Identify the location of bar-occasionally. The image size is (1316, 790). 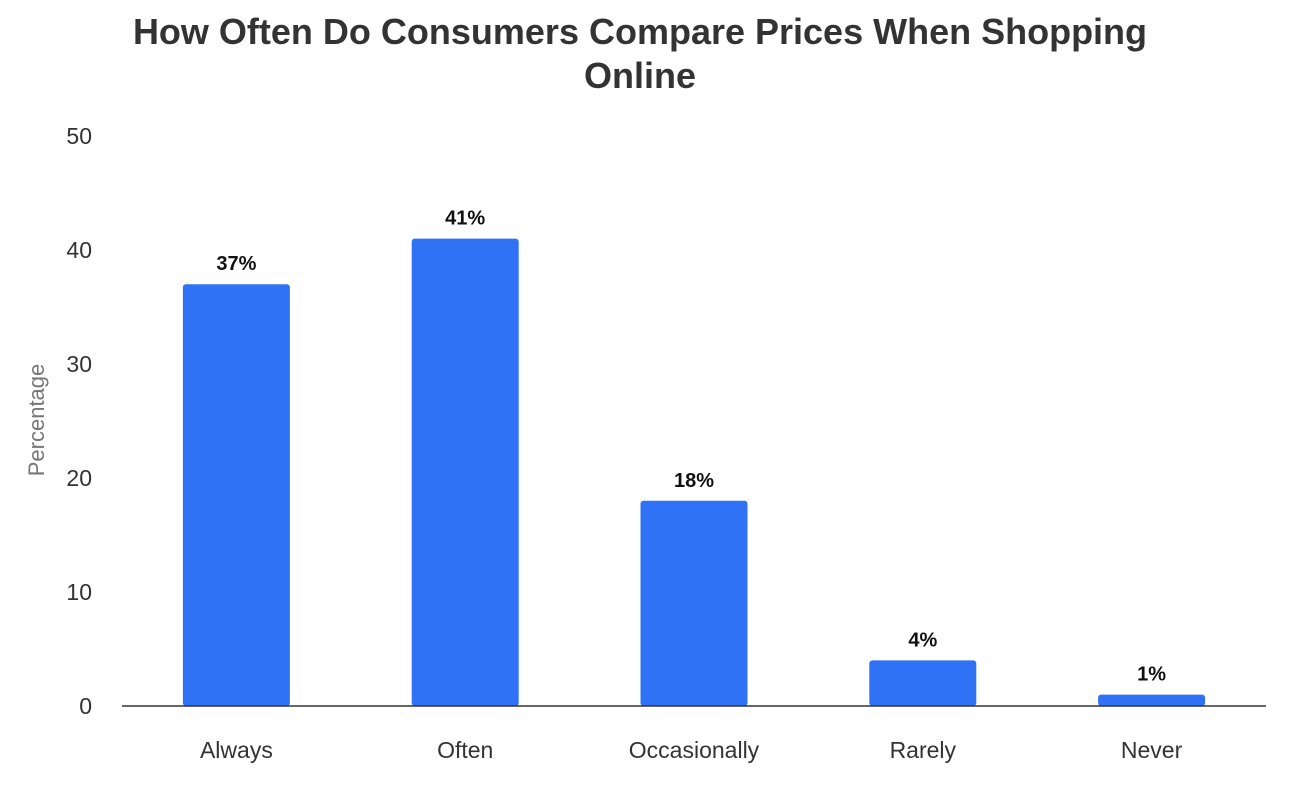
(694, 603).